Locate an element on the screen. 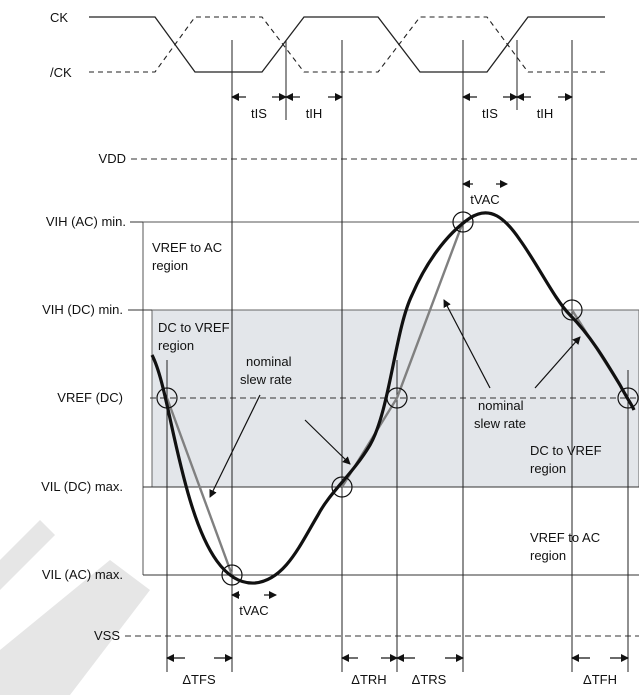 This screenshot has width=639, height=695. label-tih-1: tIH is located at coordinates (314, 113).